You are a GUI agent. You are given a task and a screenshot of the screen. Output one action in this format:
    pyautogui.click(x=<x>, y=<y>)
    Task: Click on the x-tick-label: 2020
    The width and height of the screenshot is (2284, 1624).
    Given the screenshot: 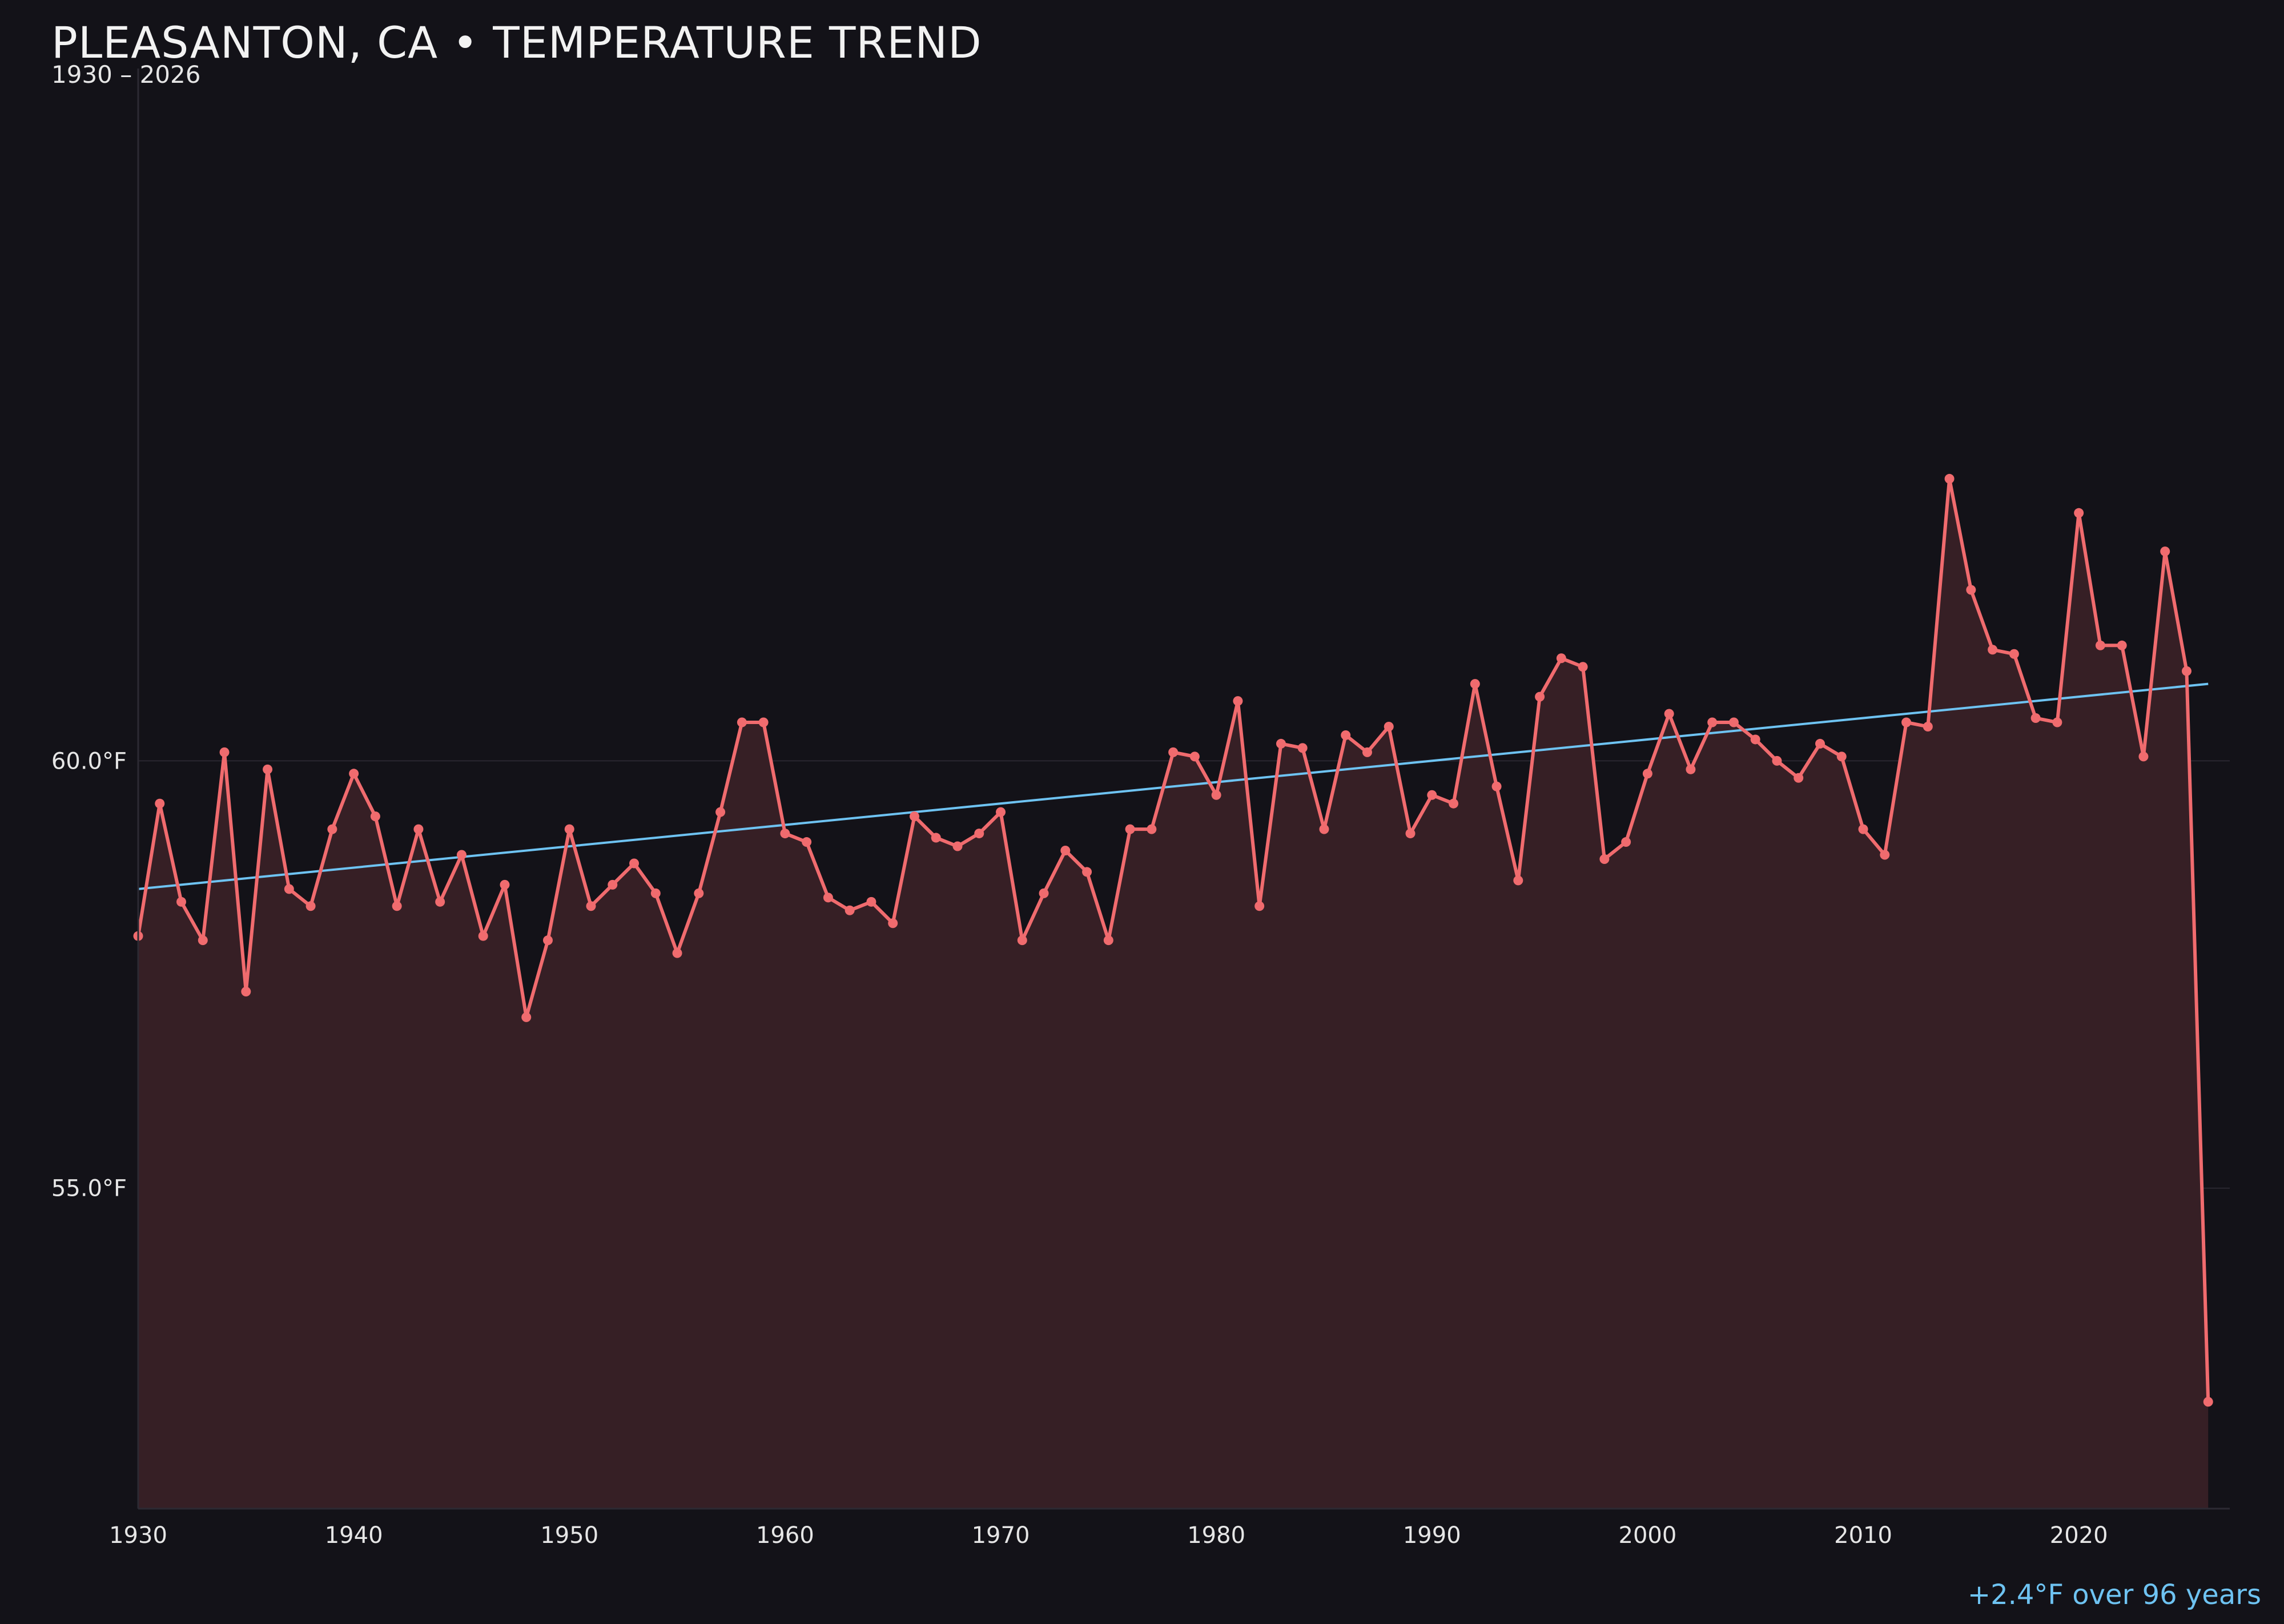 What is the action you would take?
    pyautogui.click(x=2079, y=1535)
    